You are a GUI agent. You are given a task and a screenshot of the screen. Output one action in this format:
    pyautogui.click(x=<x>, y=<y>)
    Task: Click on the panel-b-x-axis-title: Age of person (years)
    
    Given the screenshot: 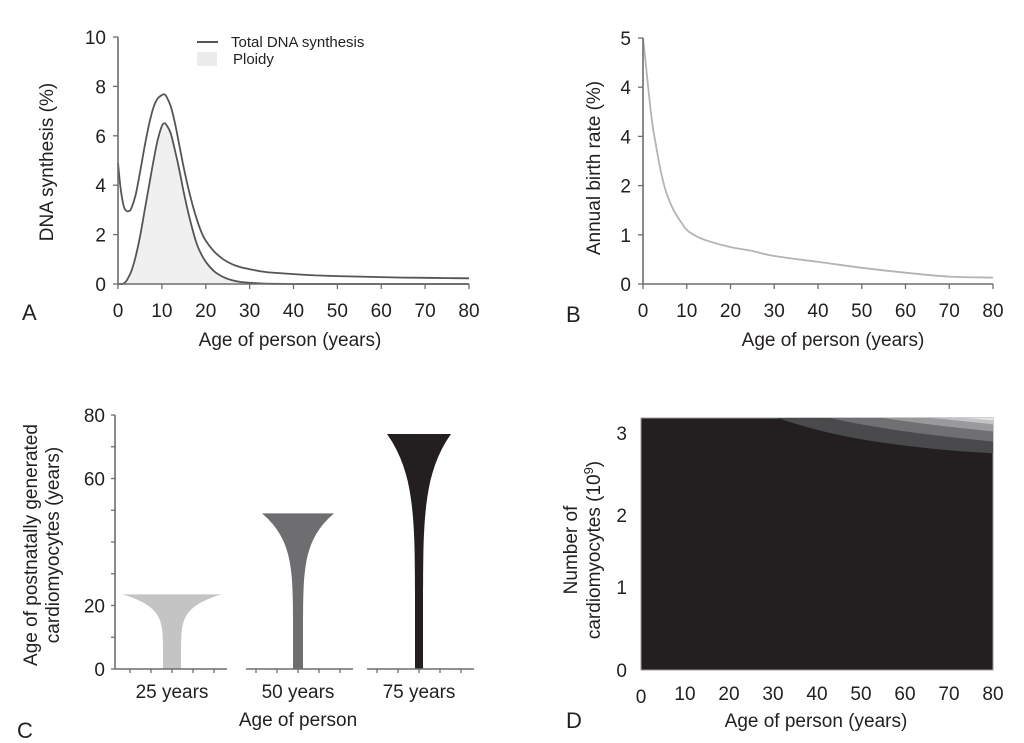 What is the action you would take?
    pyautogui.click(x=833, y=340)
    